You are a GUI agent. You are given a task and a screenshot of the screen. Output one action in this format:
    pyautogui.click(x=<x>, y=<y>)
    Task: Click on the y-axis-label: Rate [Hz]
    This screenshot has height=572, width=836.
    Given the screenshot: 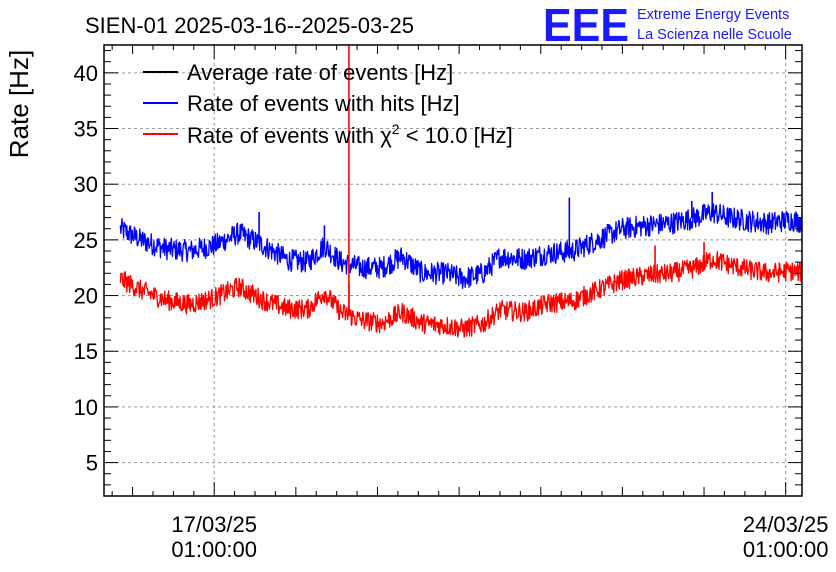 What is the action you would take?
    pyautogui.click(x=19, y=104)
    